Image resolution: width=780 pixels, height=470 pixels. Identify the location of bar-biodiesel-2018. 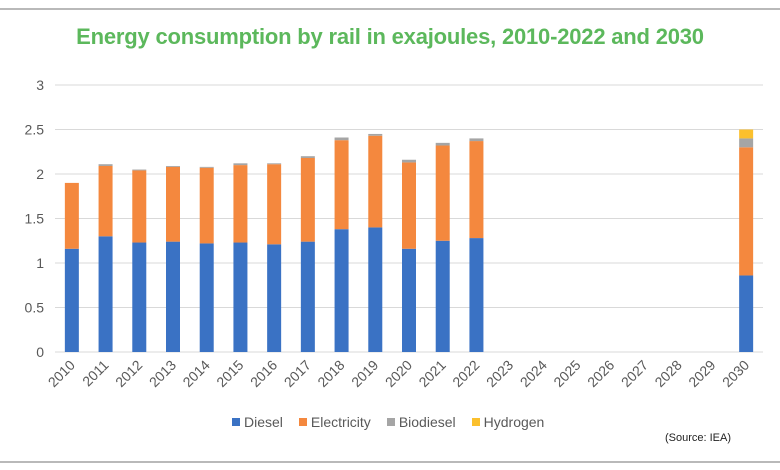
(341, 139).